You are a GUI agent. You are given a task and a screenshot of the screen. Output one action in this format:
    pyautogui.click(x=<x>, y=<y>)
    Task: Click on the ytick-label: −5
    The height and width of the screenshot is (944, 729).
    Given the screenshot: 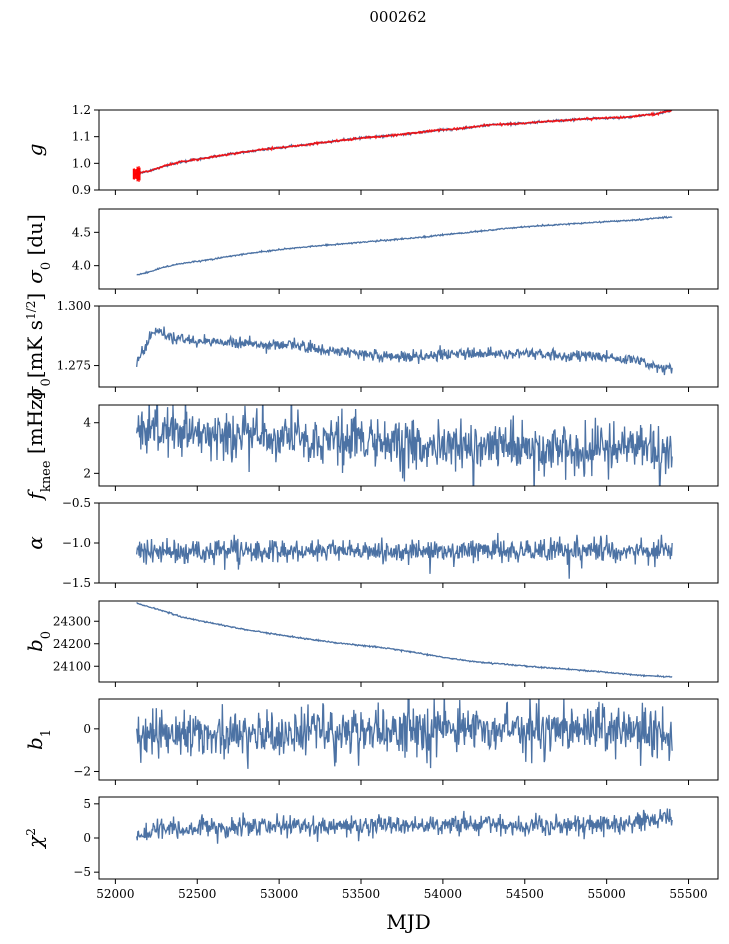 What is the action you would take?
    pyautogui.click(x=82, y=872)
    